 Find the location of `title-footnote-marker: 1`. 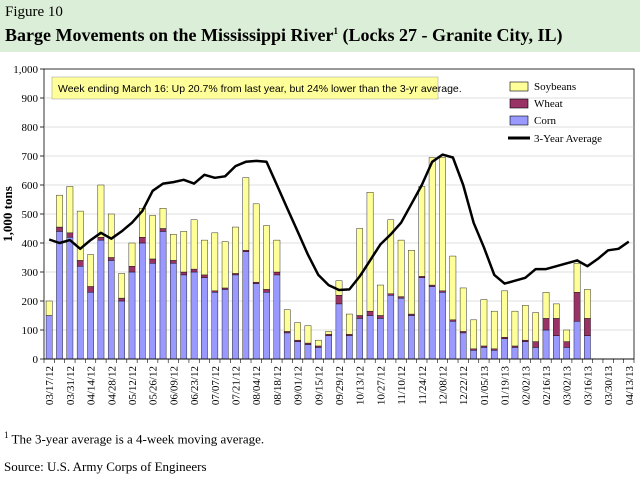

title-footnote-marker: 1 is located at coordinates (335, 31).